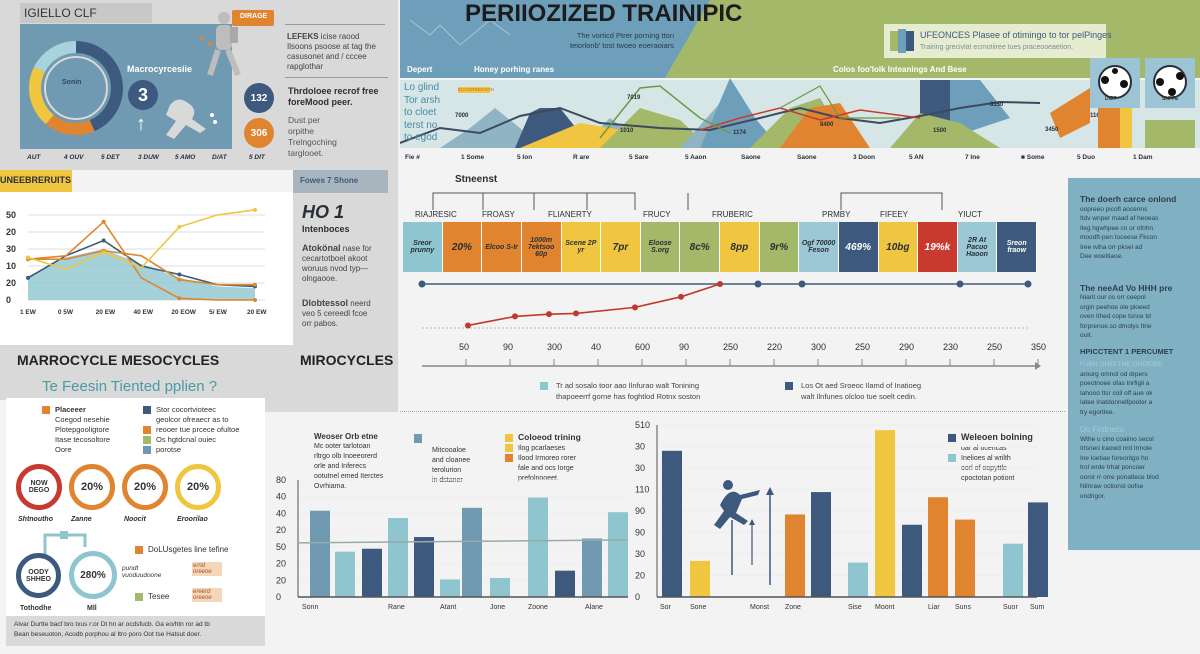 Image resolution: width=1200 pixels, height=654 pixels. Describe the element at coordinates (1010, 607) in the screenshot. I see `x-tick-label: Suor` at that location.